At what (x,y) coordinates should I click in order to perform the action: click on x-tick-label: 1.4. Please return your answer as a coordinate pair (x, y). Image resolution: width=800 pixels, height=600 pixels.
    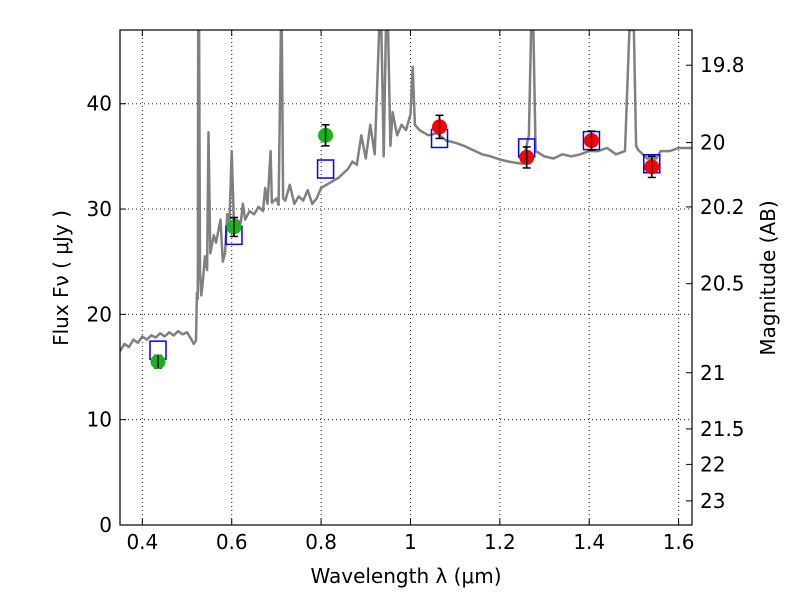
    Looking at the image, I should click on (589, 542).